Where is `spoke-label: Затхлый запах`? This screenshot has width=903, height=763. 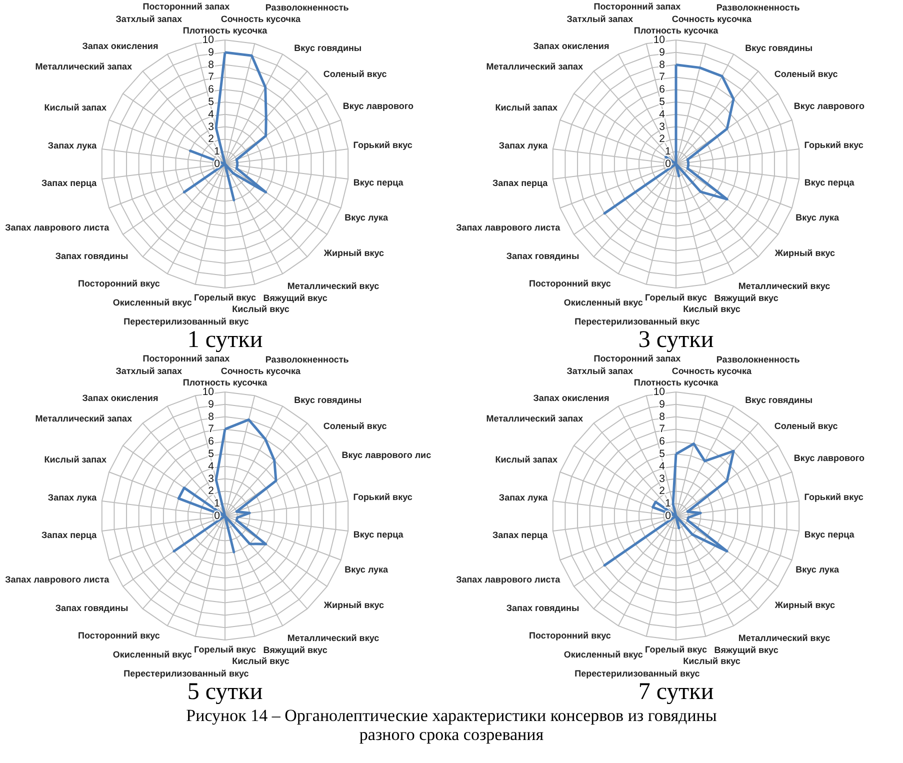
spoke-label: Затхлый запах is located at coordinates (600, 19).